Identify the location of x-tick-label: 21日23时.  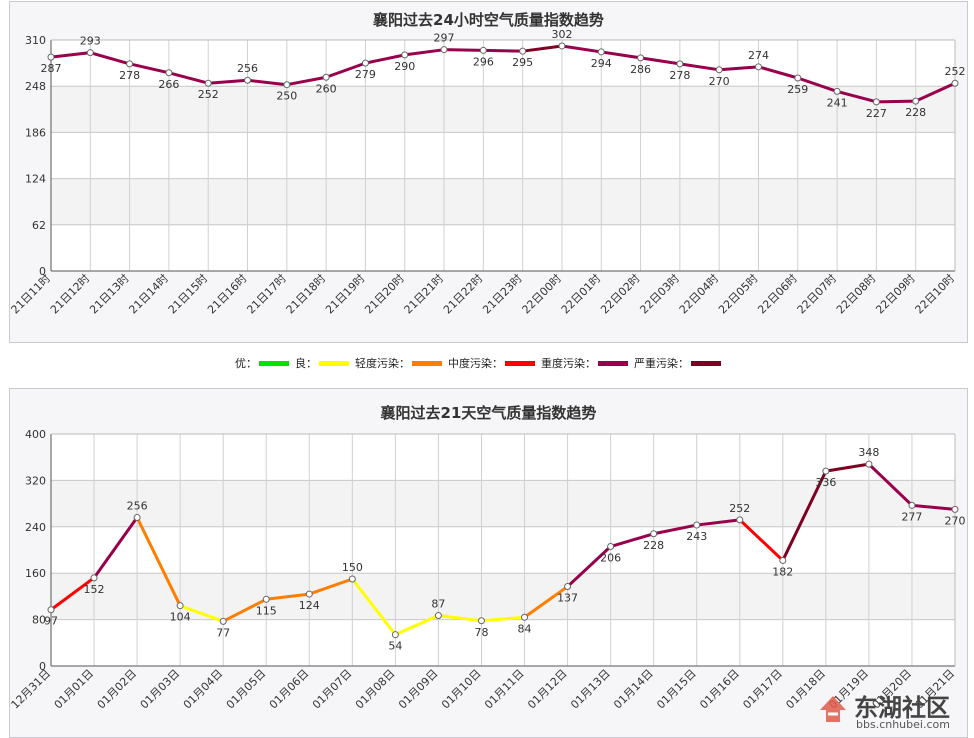
(502, 294).